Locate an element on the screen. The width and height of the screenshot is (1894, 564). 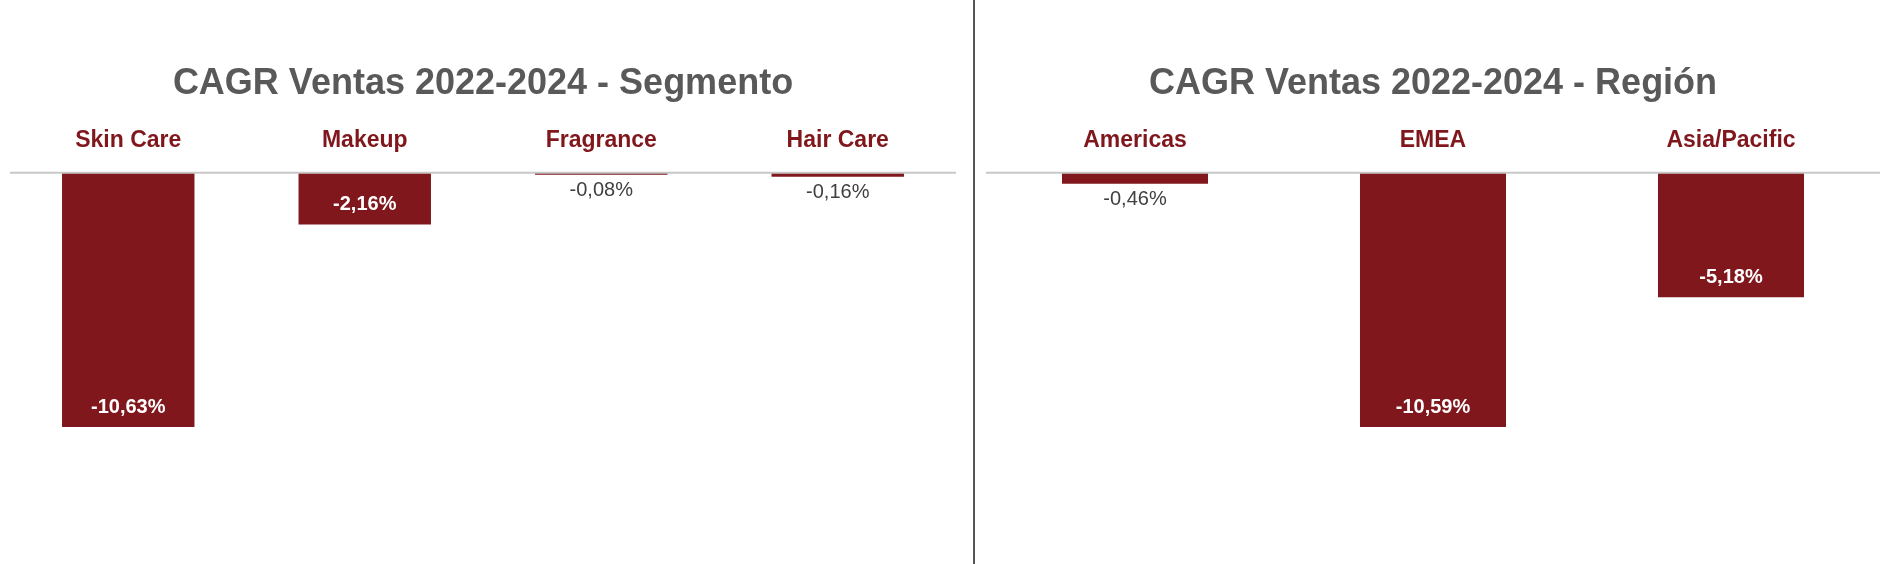
data-label: -2,16% is located at coordinates (365, 202).